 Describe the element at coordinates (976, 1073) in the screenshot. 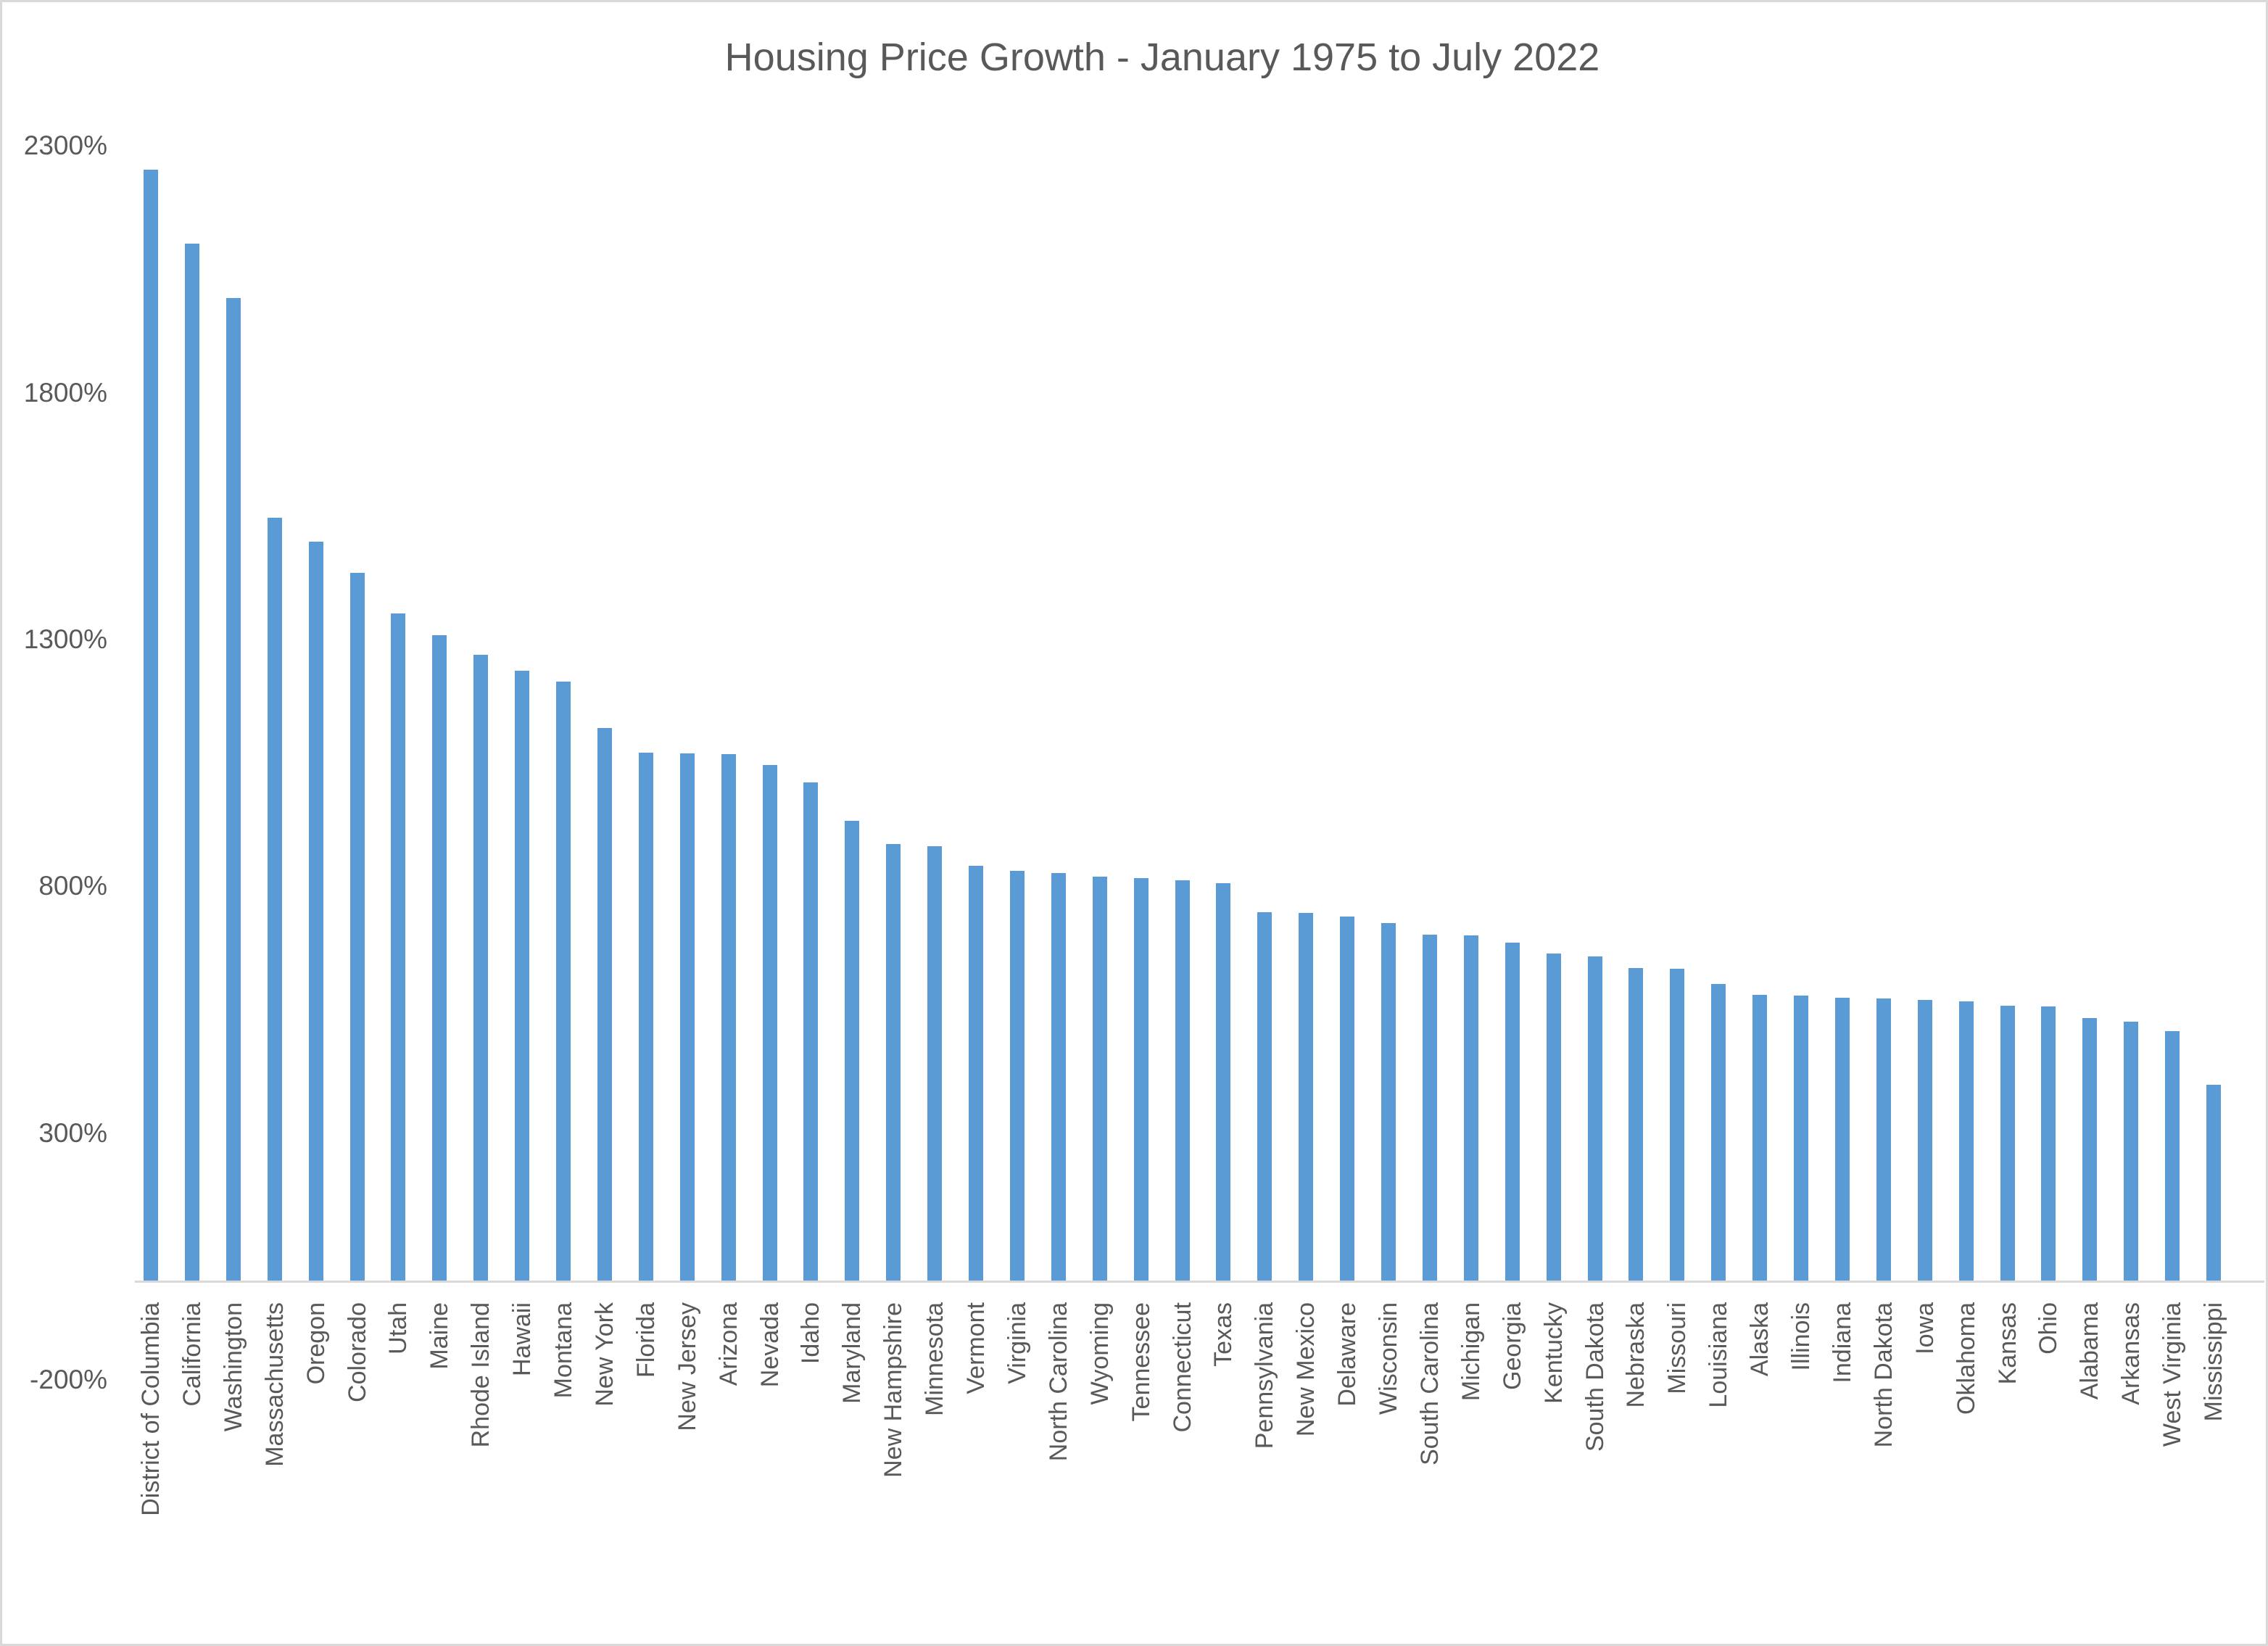

I see `bar-vermont` at that location.